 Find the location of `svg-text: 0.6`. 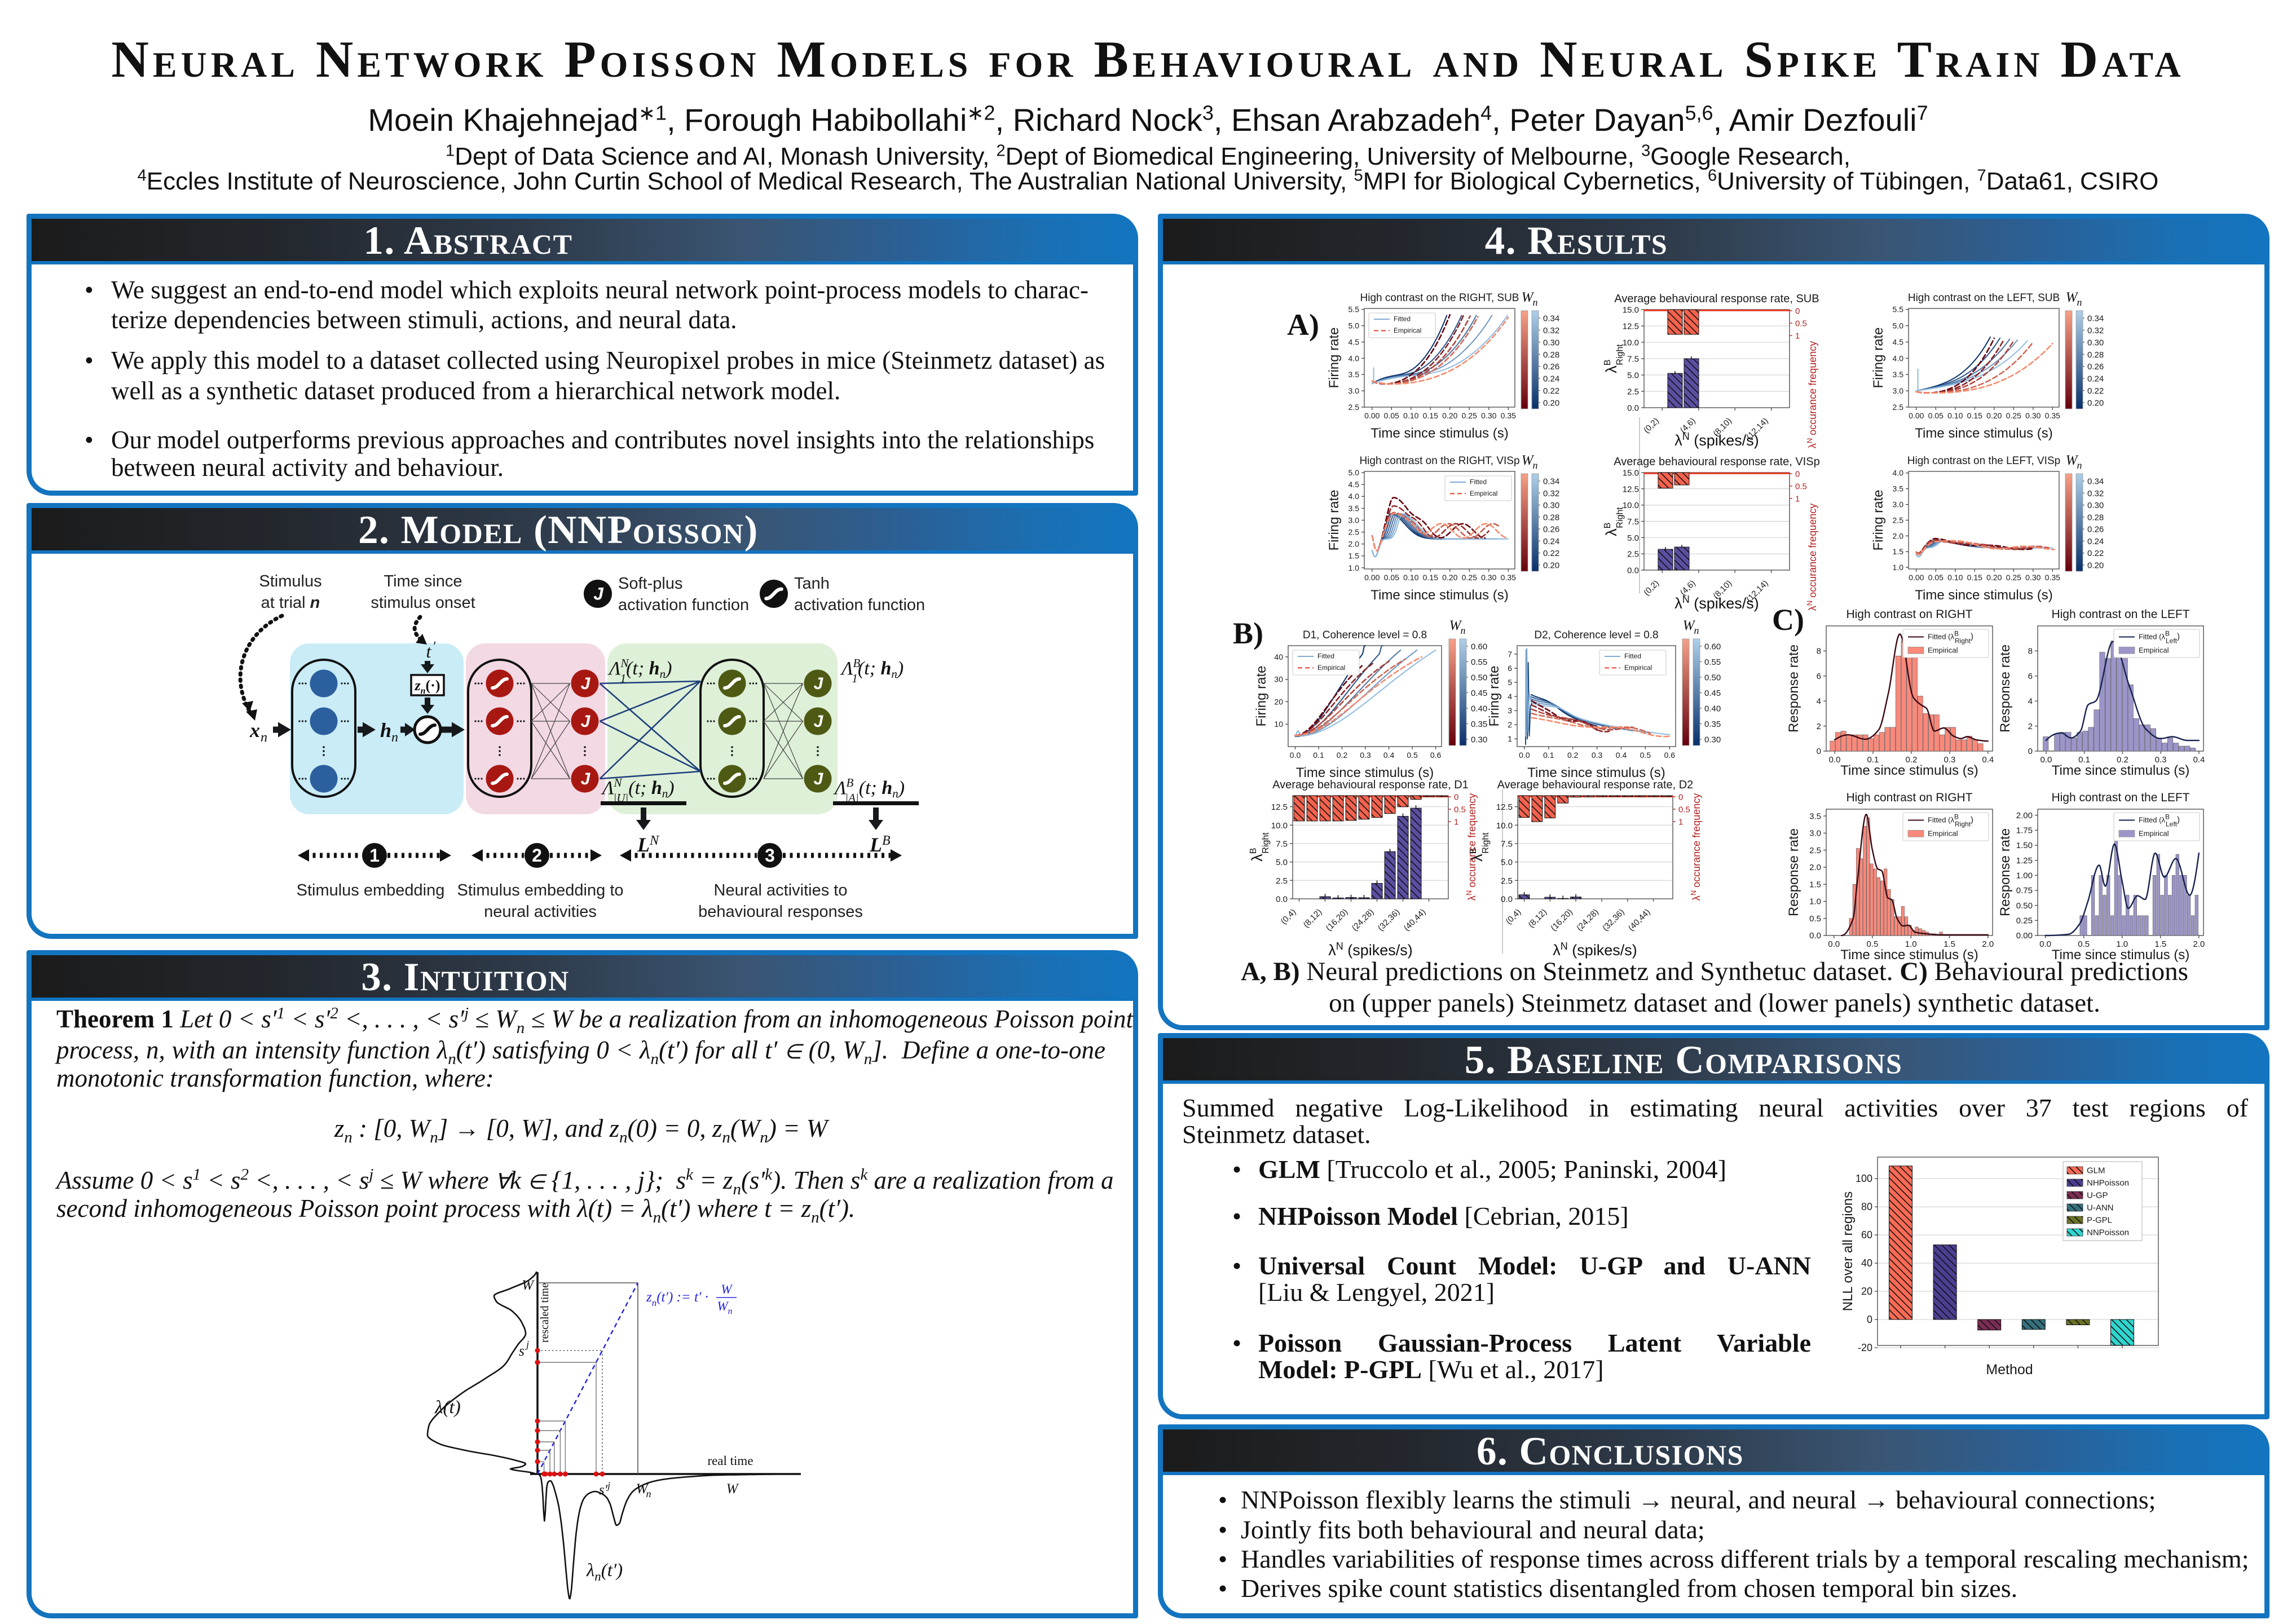

svg-text: 0.6 is located at coordinates (1670, 755).